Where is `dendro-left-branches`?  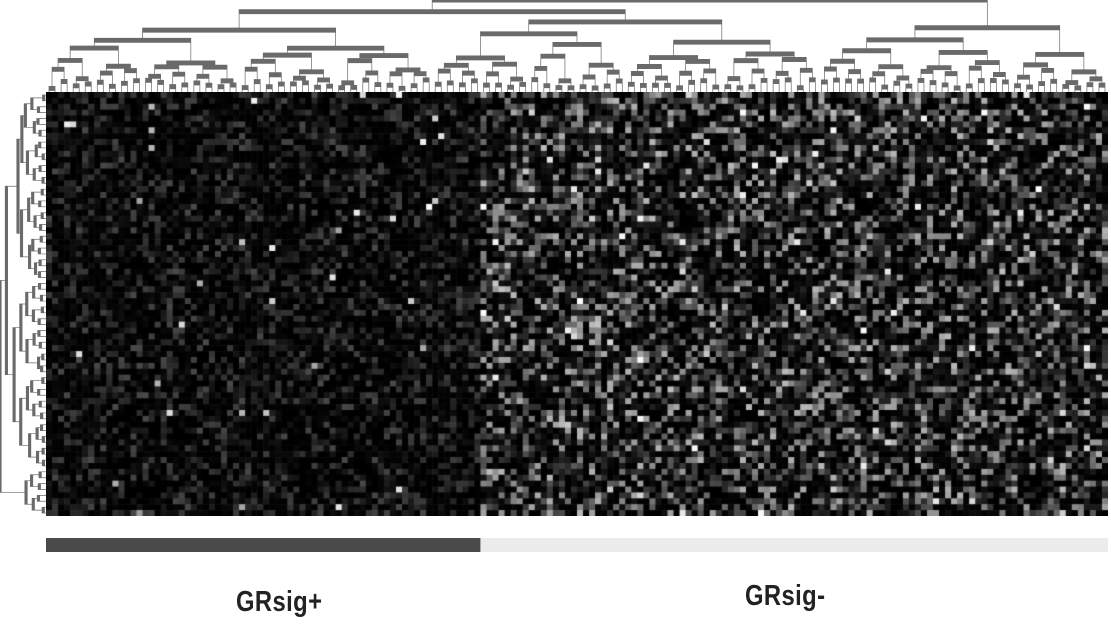
dendro-left-branches is located at coordinates (23, 304).